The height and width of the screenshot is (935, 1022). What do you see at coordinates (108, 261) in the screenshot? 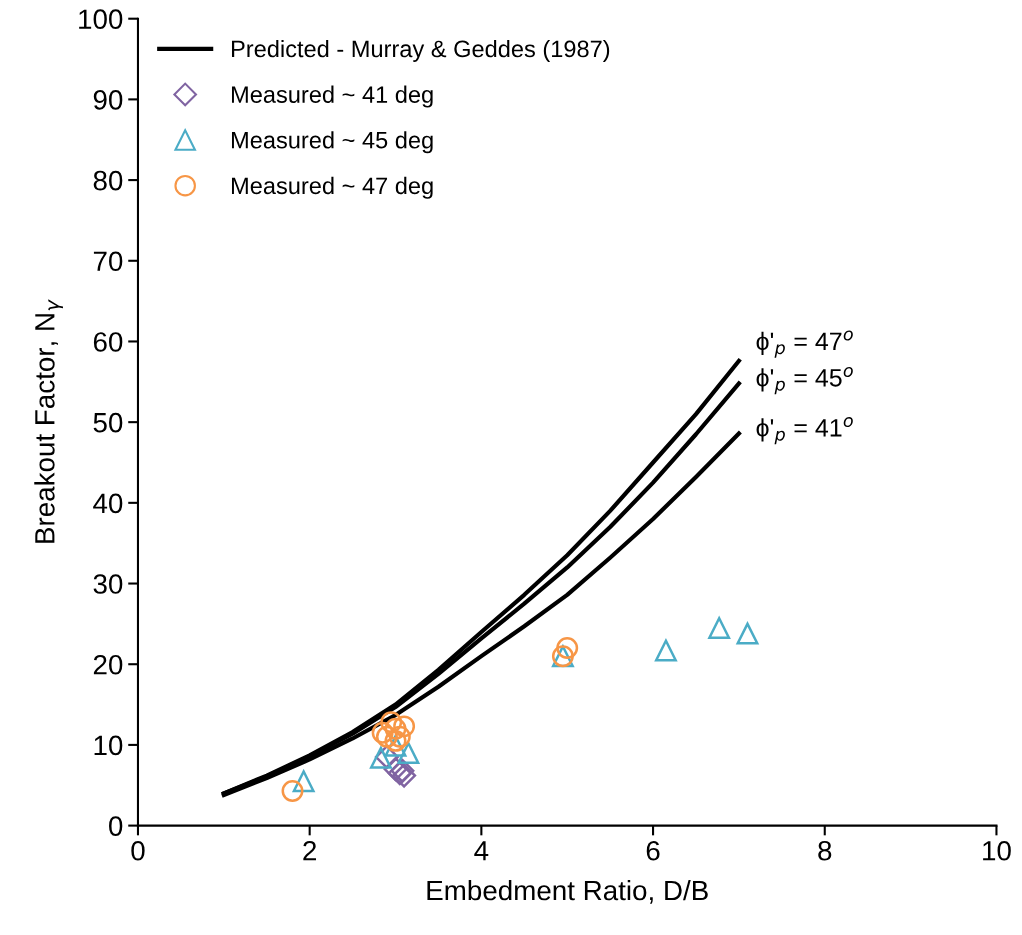
I see `y-tick-label: 70` at bounding box center [108, 261].